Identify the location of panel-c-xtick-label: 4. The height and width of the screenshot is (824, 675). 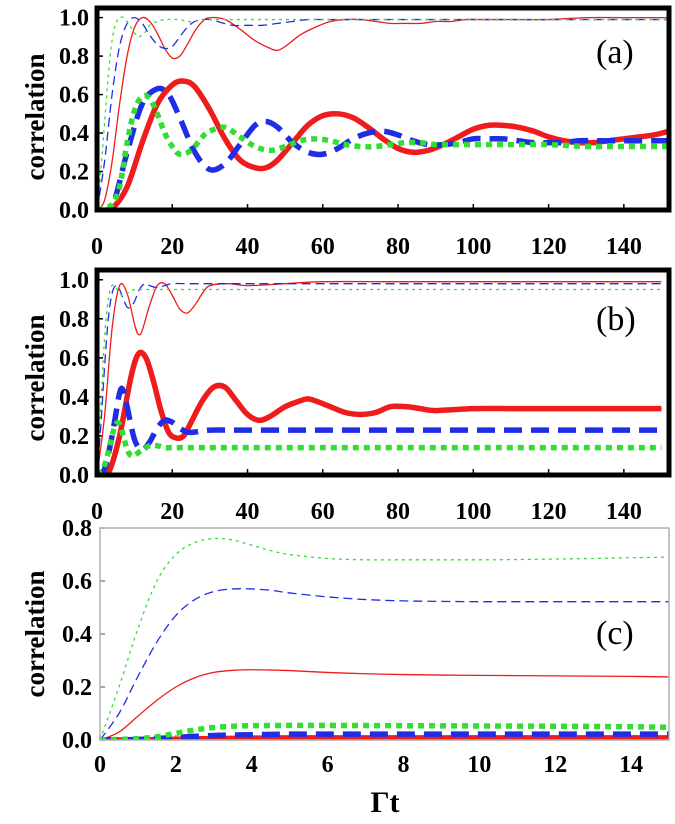
(252, 765).